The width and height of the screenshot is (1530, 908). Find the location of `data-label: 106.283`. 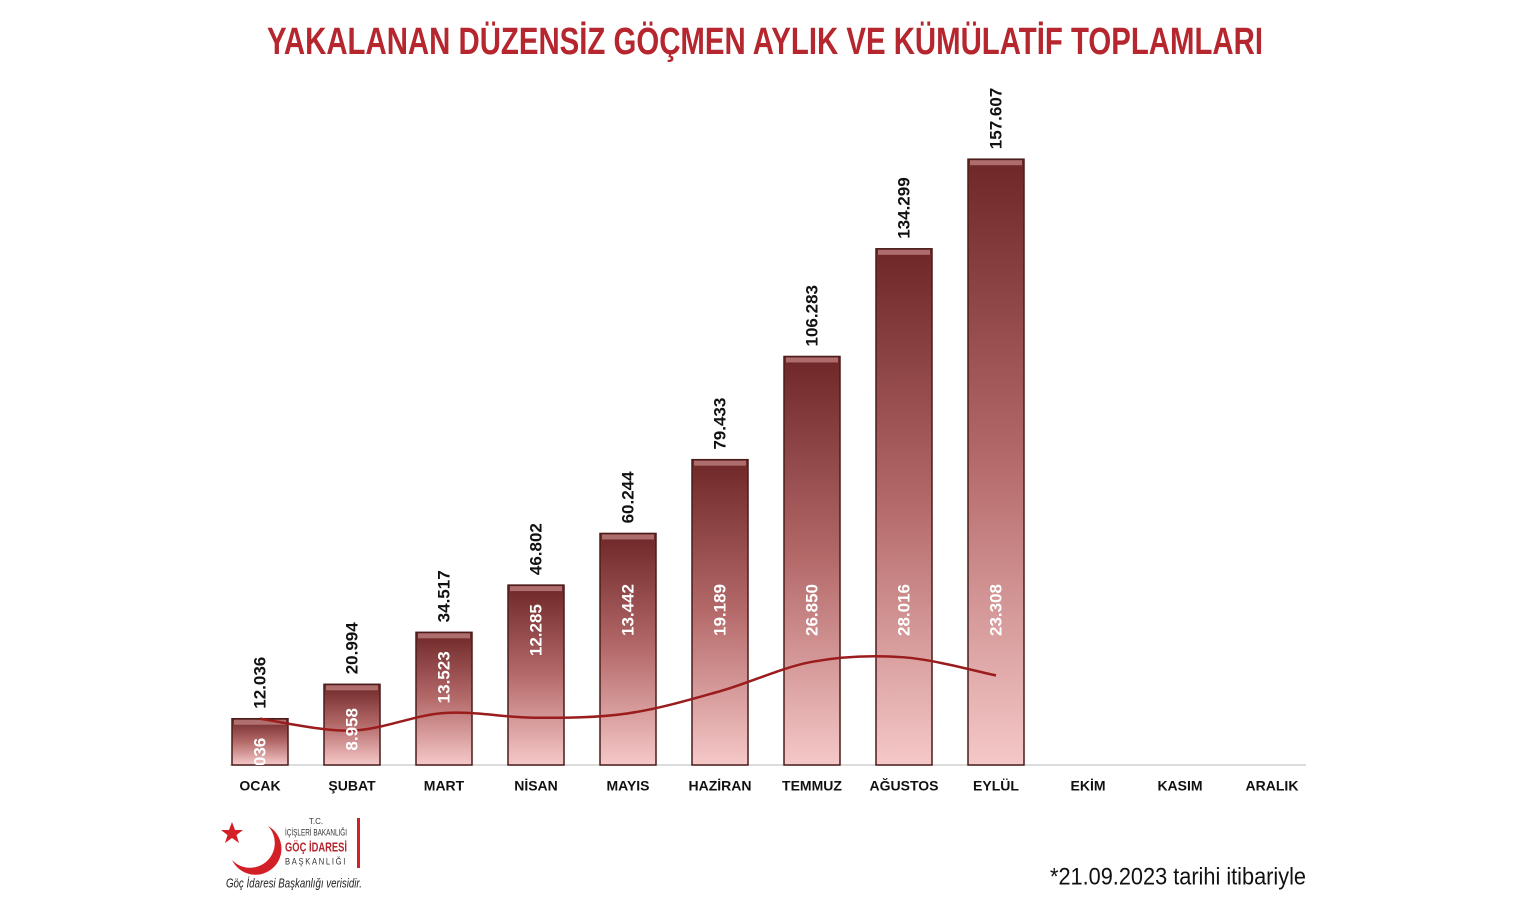

data-label: 106.283 is located at coordinates (811, 315).